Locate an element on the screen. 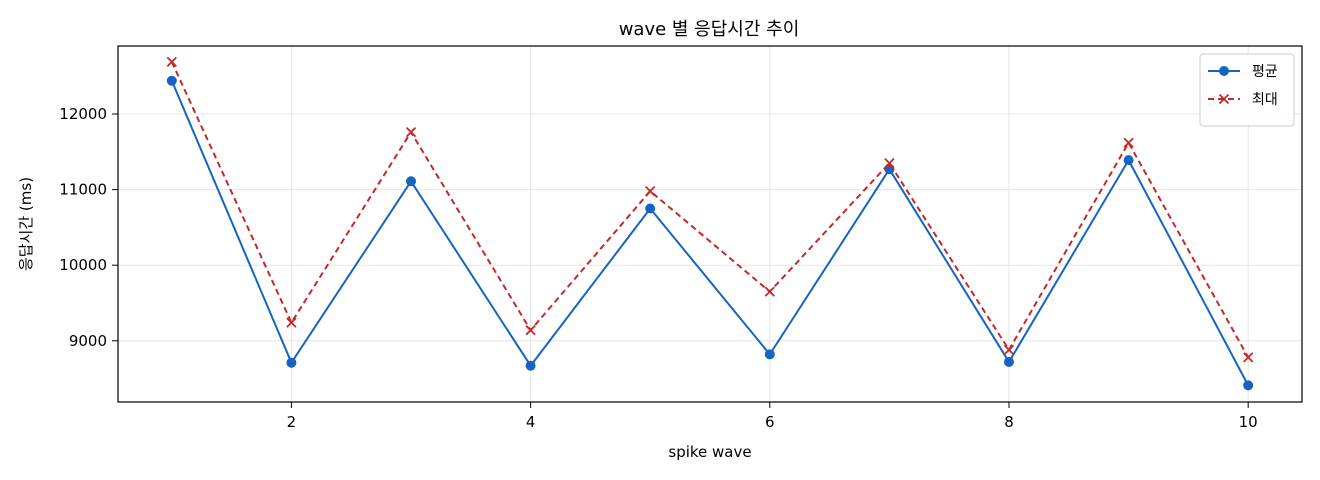  legend-item-2: 최대 is located at coordinates (1243, 100).